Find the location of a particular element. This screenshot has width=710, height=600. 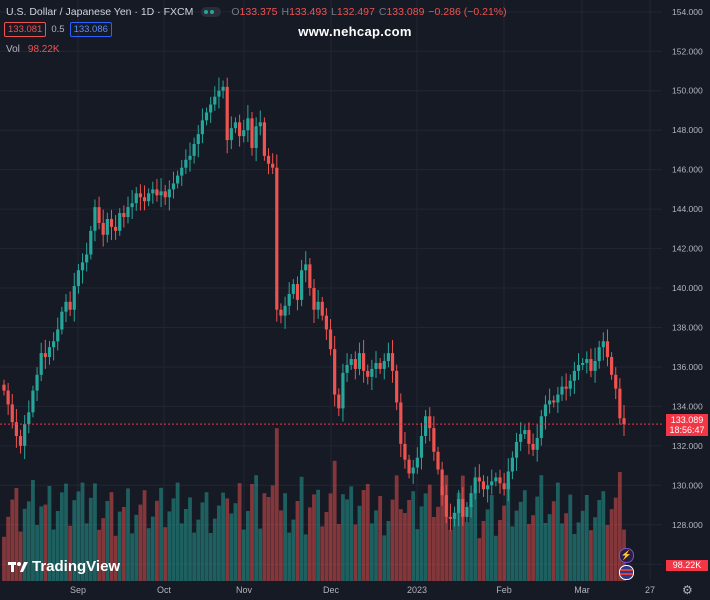

tradingview-brand: TradingView is located at coordinates (64, 566).